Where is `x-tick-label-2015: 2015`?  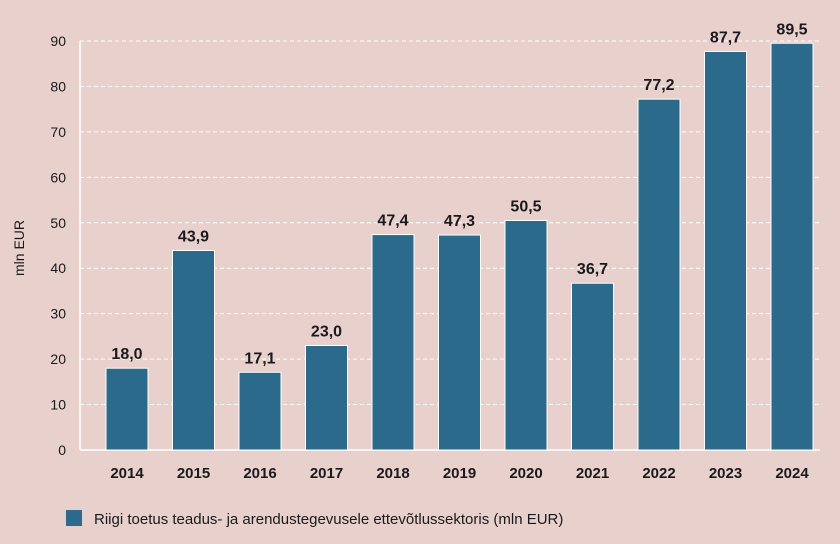 x-tick-label-2015: 2015 is located at coordinates (193, 473).